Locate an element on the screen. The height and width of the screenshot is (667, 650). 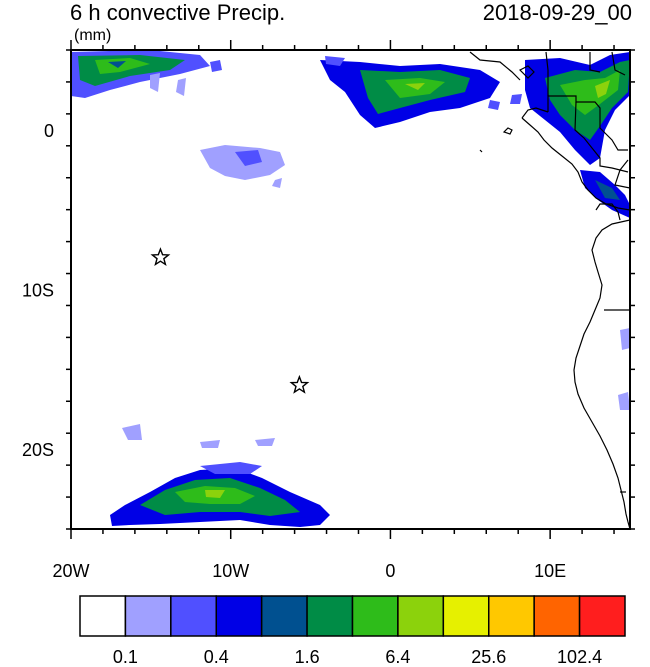
units-label: (mm) is located at coordinates (93, 35).